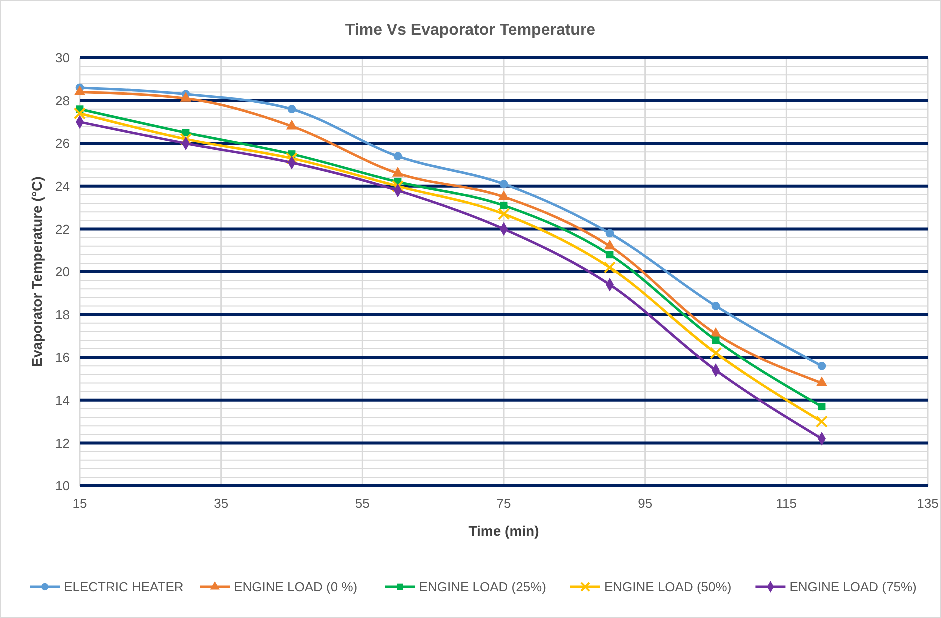  Describe the element at coordinates (645, 503) in the screenshot. I see `x-tick-label: 95` at that location.